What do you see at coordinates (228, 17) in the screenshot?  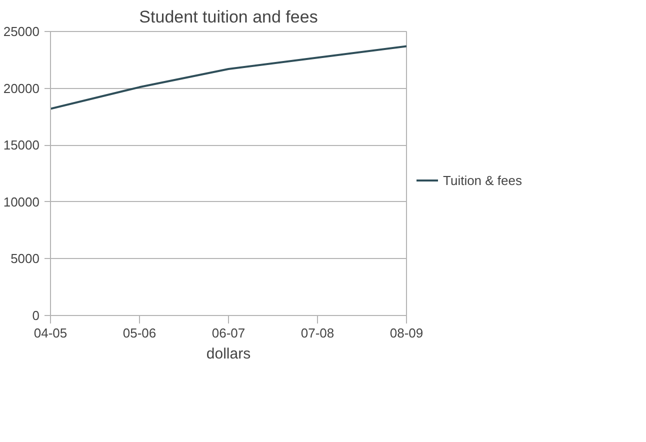 I see `chart-title: Student tuition and fees` at bounding box center [228, 17].